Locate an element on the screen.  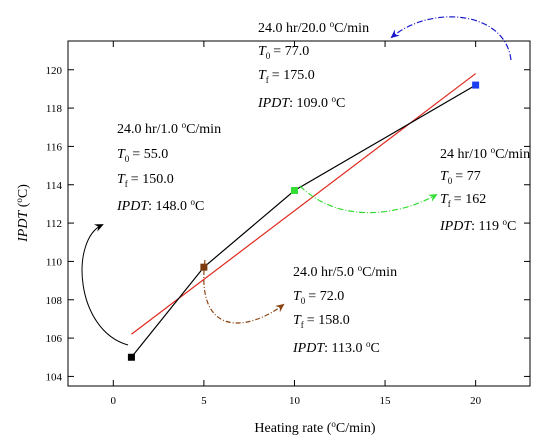
y-tick-label-8: 120 is located at coordinates (54, 71).